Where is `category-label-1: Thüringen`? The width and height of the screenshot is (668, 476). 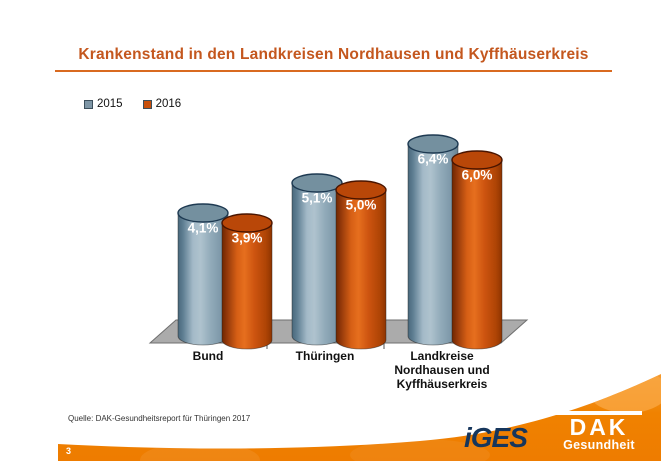
category-label-1: Thüringen is located at coordinates (325, 356).